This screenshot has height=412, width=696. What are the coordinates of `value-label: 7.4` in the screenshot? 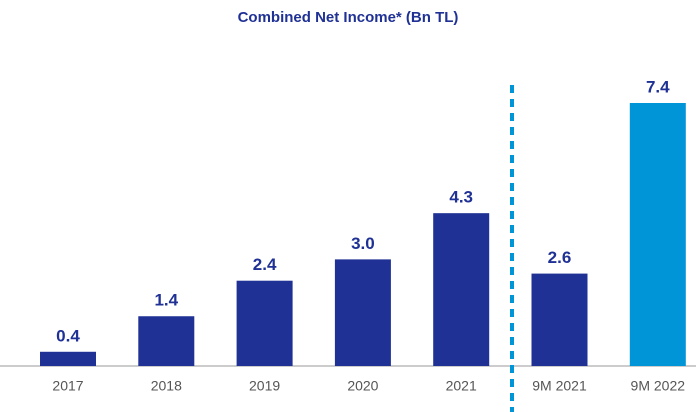 It's located at (658, 86).